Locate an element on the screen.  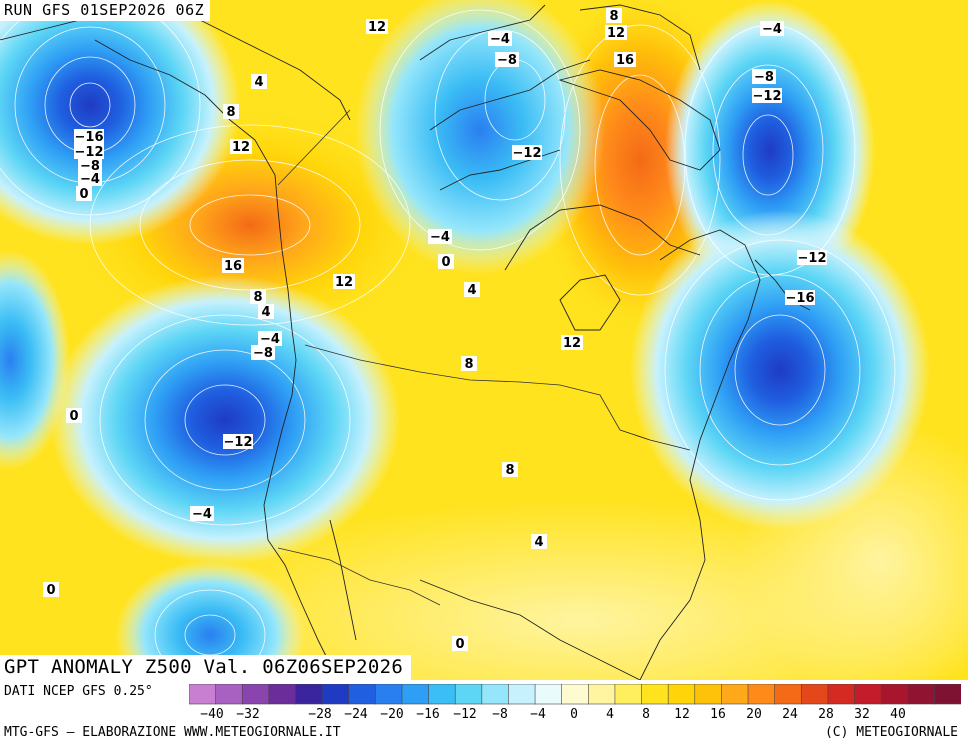
cold-anomaly-far-west is located at coordinates (35, 360).